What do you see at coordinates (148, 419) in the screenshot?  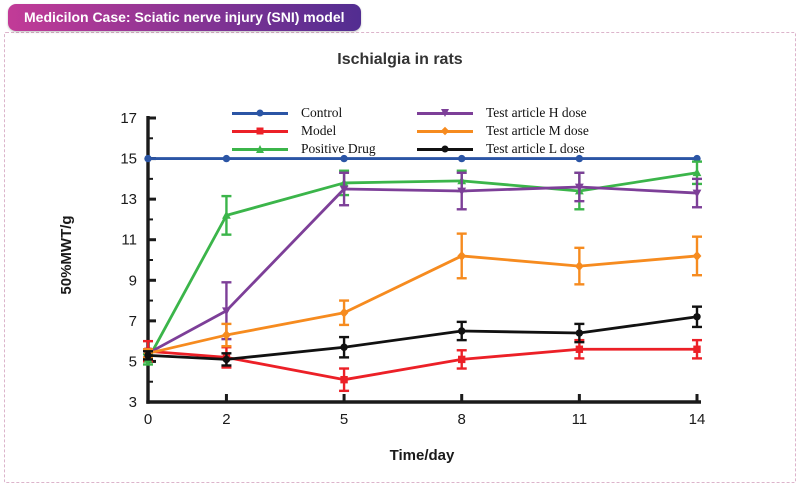 I see `svg-text: 0` at bounding box center [148, 419].